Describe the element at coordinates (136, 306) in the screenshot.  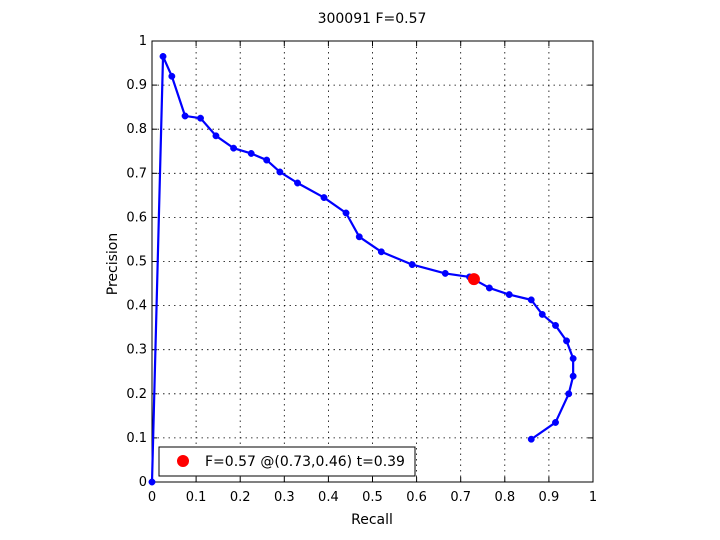
I see `y-tick-label: 0.4` at that location.